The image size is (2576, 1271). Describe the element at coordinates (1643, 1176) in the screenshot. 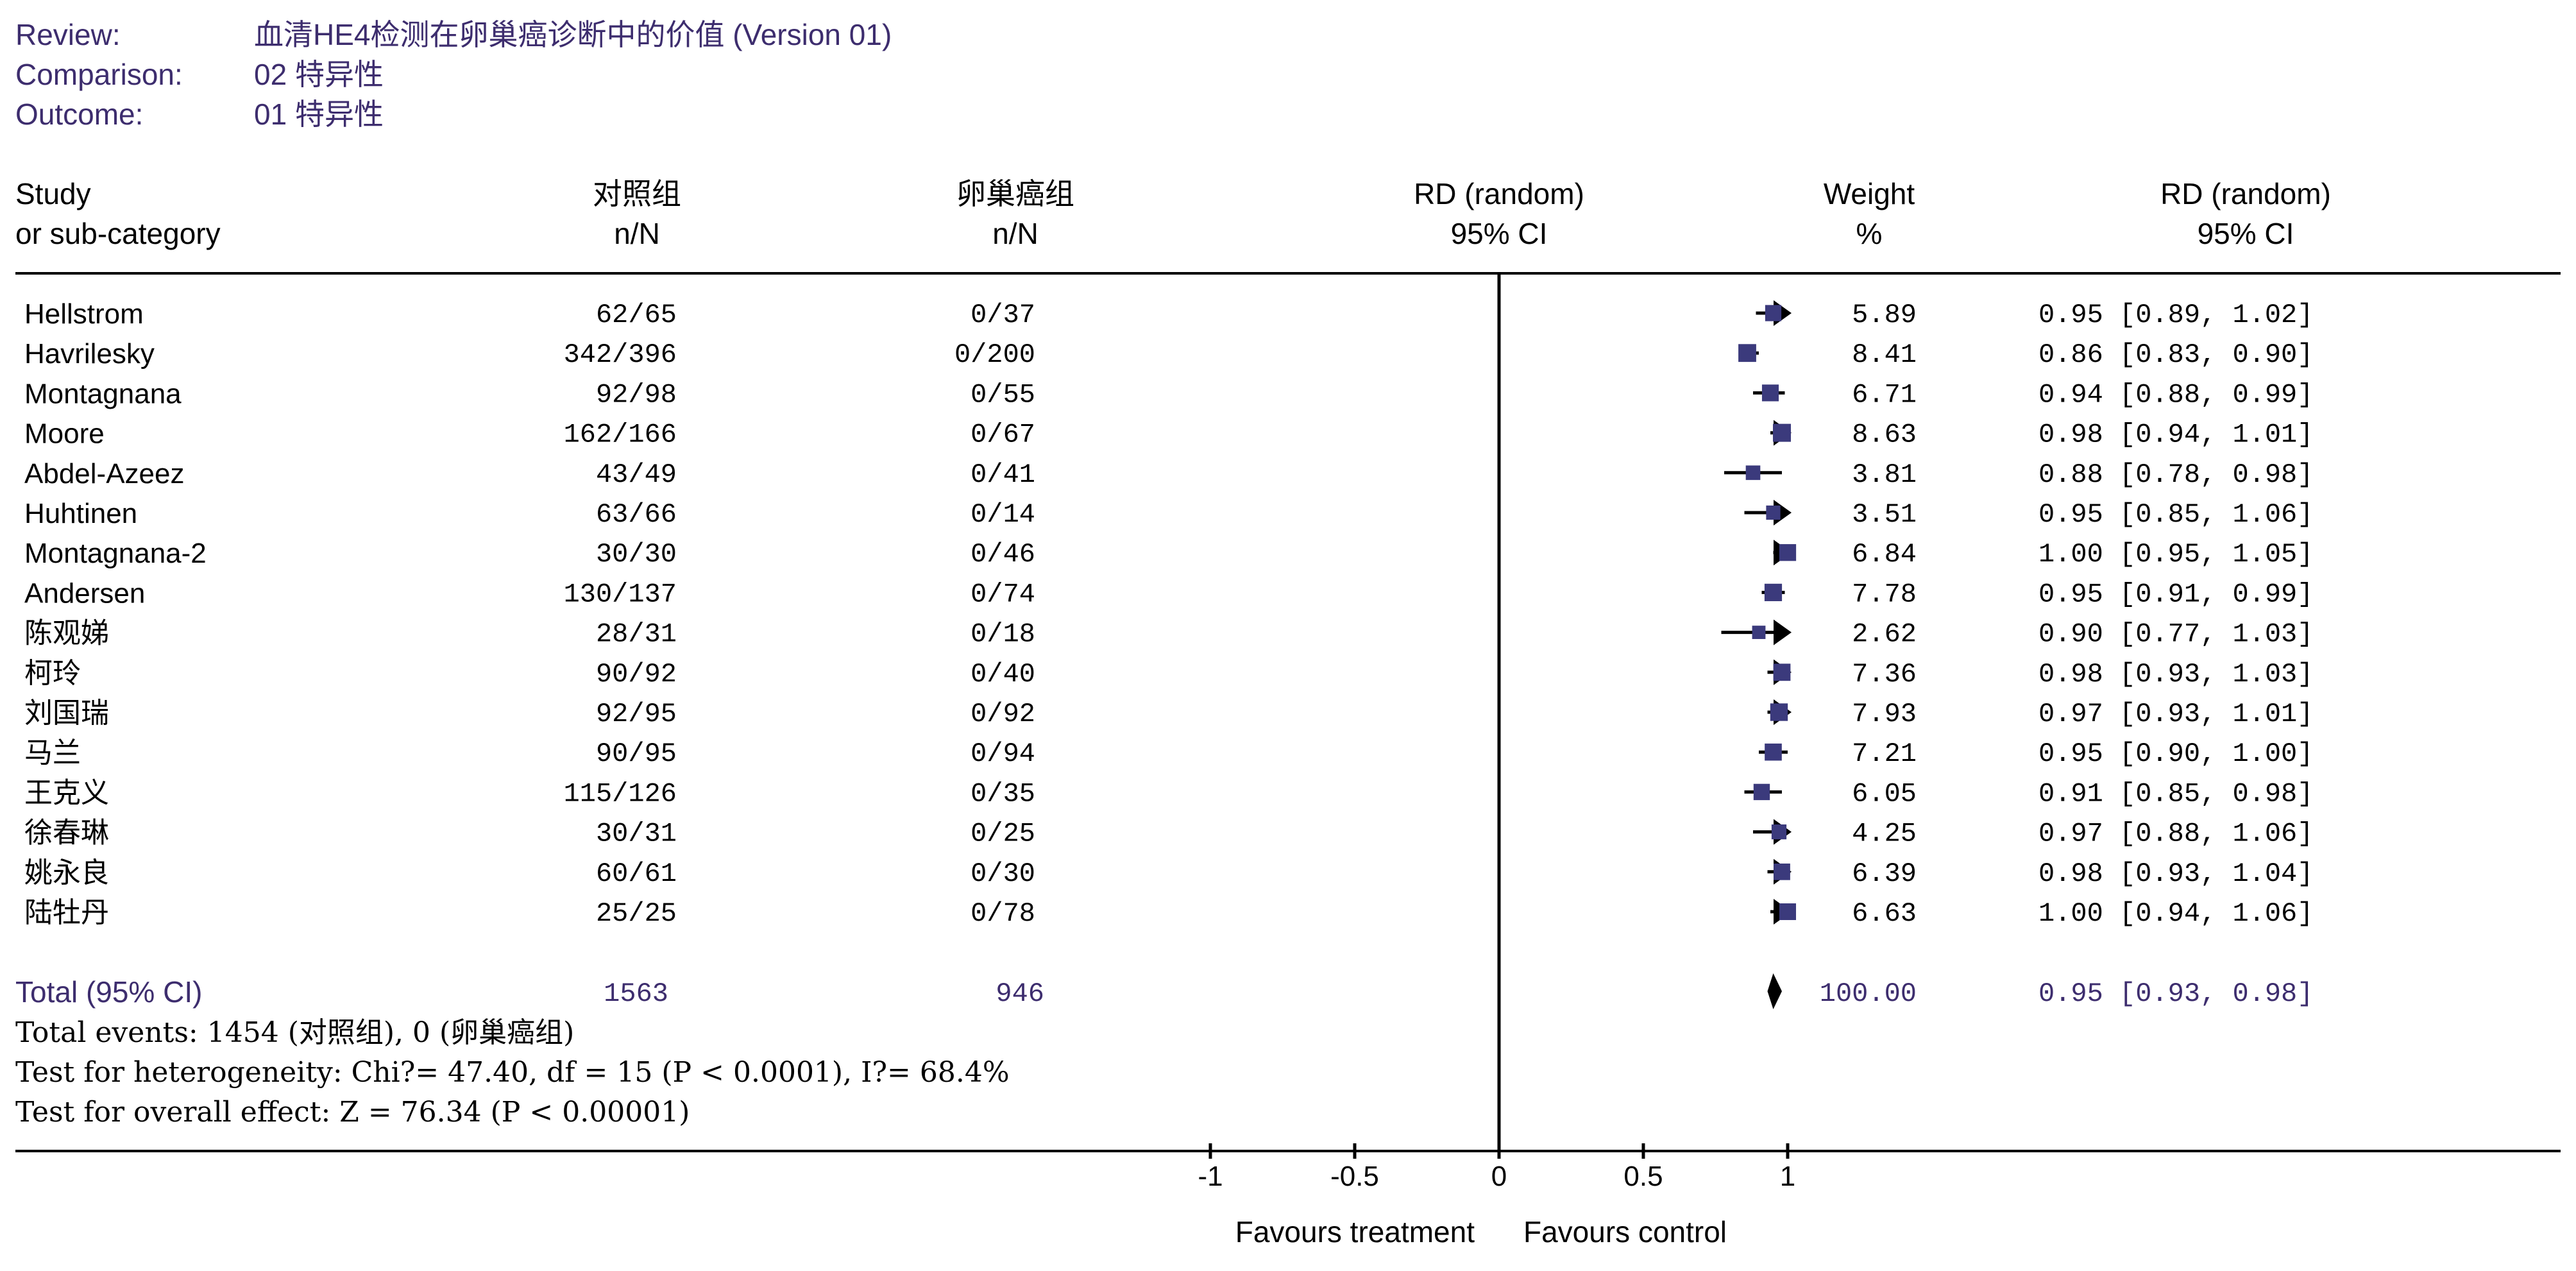

I see `axis-tick-label: 0.5` at that location.